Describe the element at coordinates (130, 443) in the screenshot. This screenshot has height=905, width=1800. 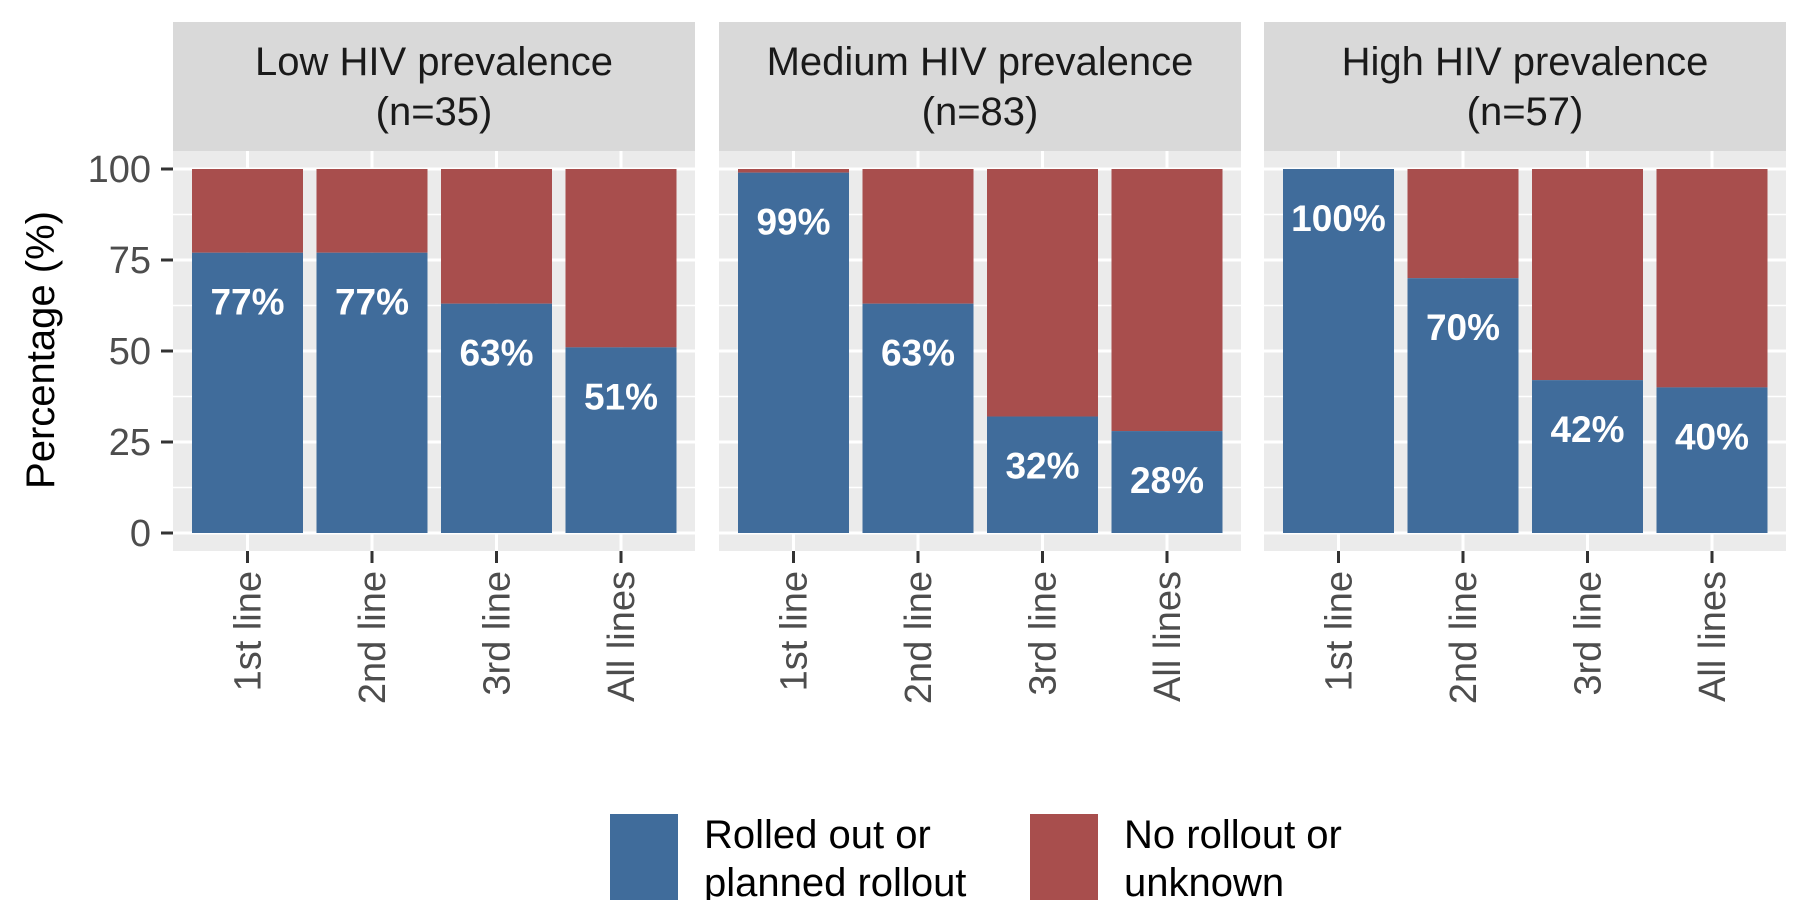
I see `y-tick-label: 25` at that location.